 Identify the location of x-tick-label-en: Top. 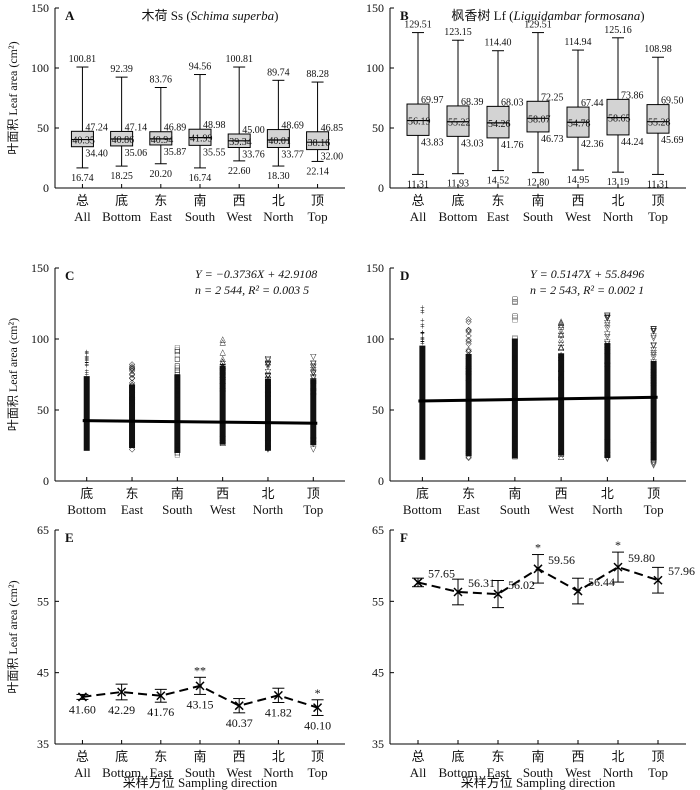
(654, 509).